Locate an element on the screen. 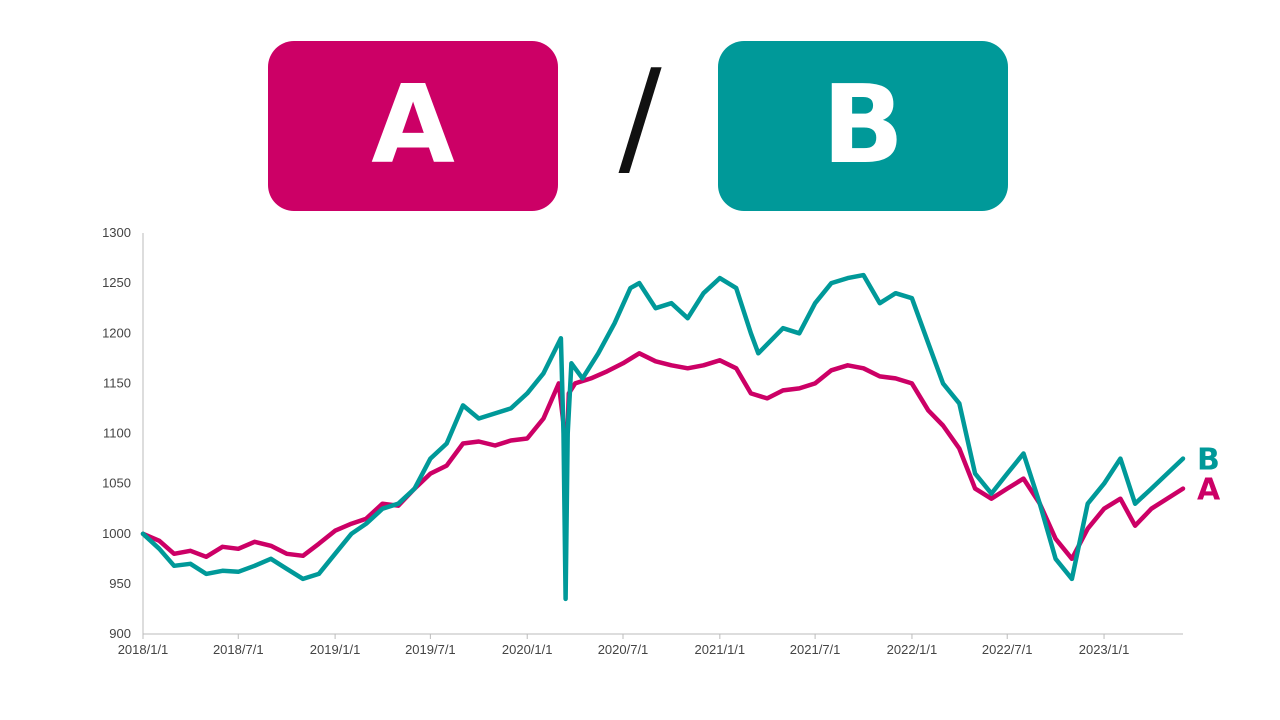 The height and width of the screenshot is (720, 1280). series-a-title-label: A is located at coordinates (413, 125).